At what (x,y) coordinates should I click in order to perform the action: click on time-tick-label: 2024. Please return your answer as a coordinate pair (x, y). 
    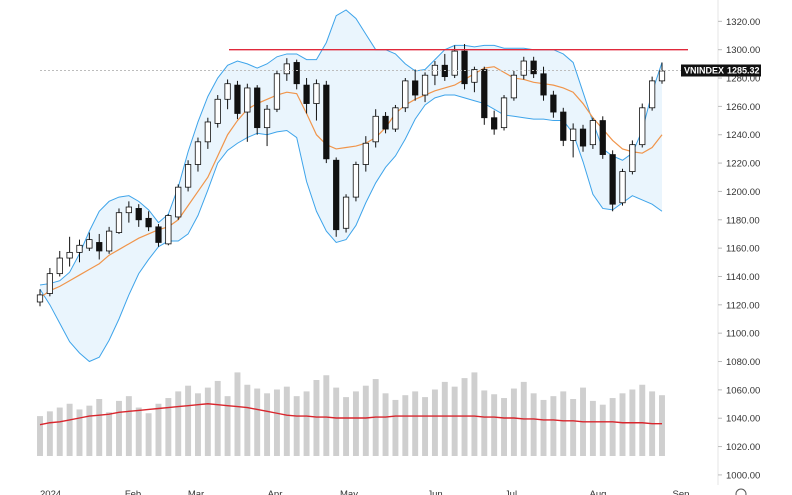
    Looking at the image, I should click on (50, 492).